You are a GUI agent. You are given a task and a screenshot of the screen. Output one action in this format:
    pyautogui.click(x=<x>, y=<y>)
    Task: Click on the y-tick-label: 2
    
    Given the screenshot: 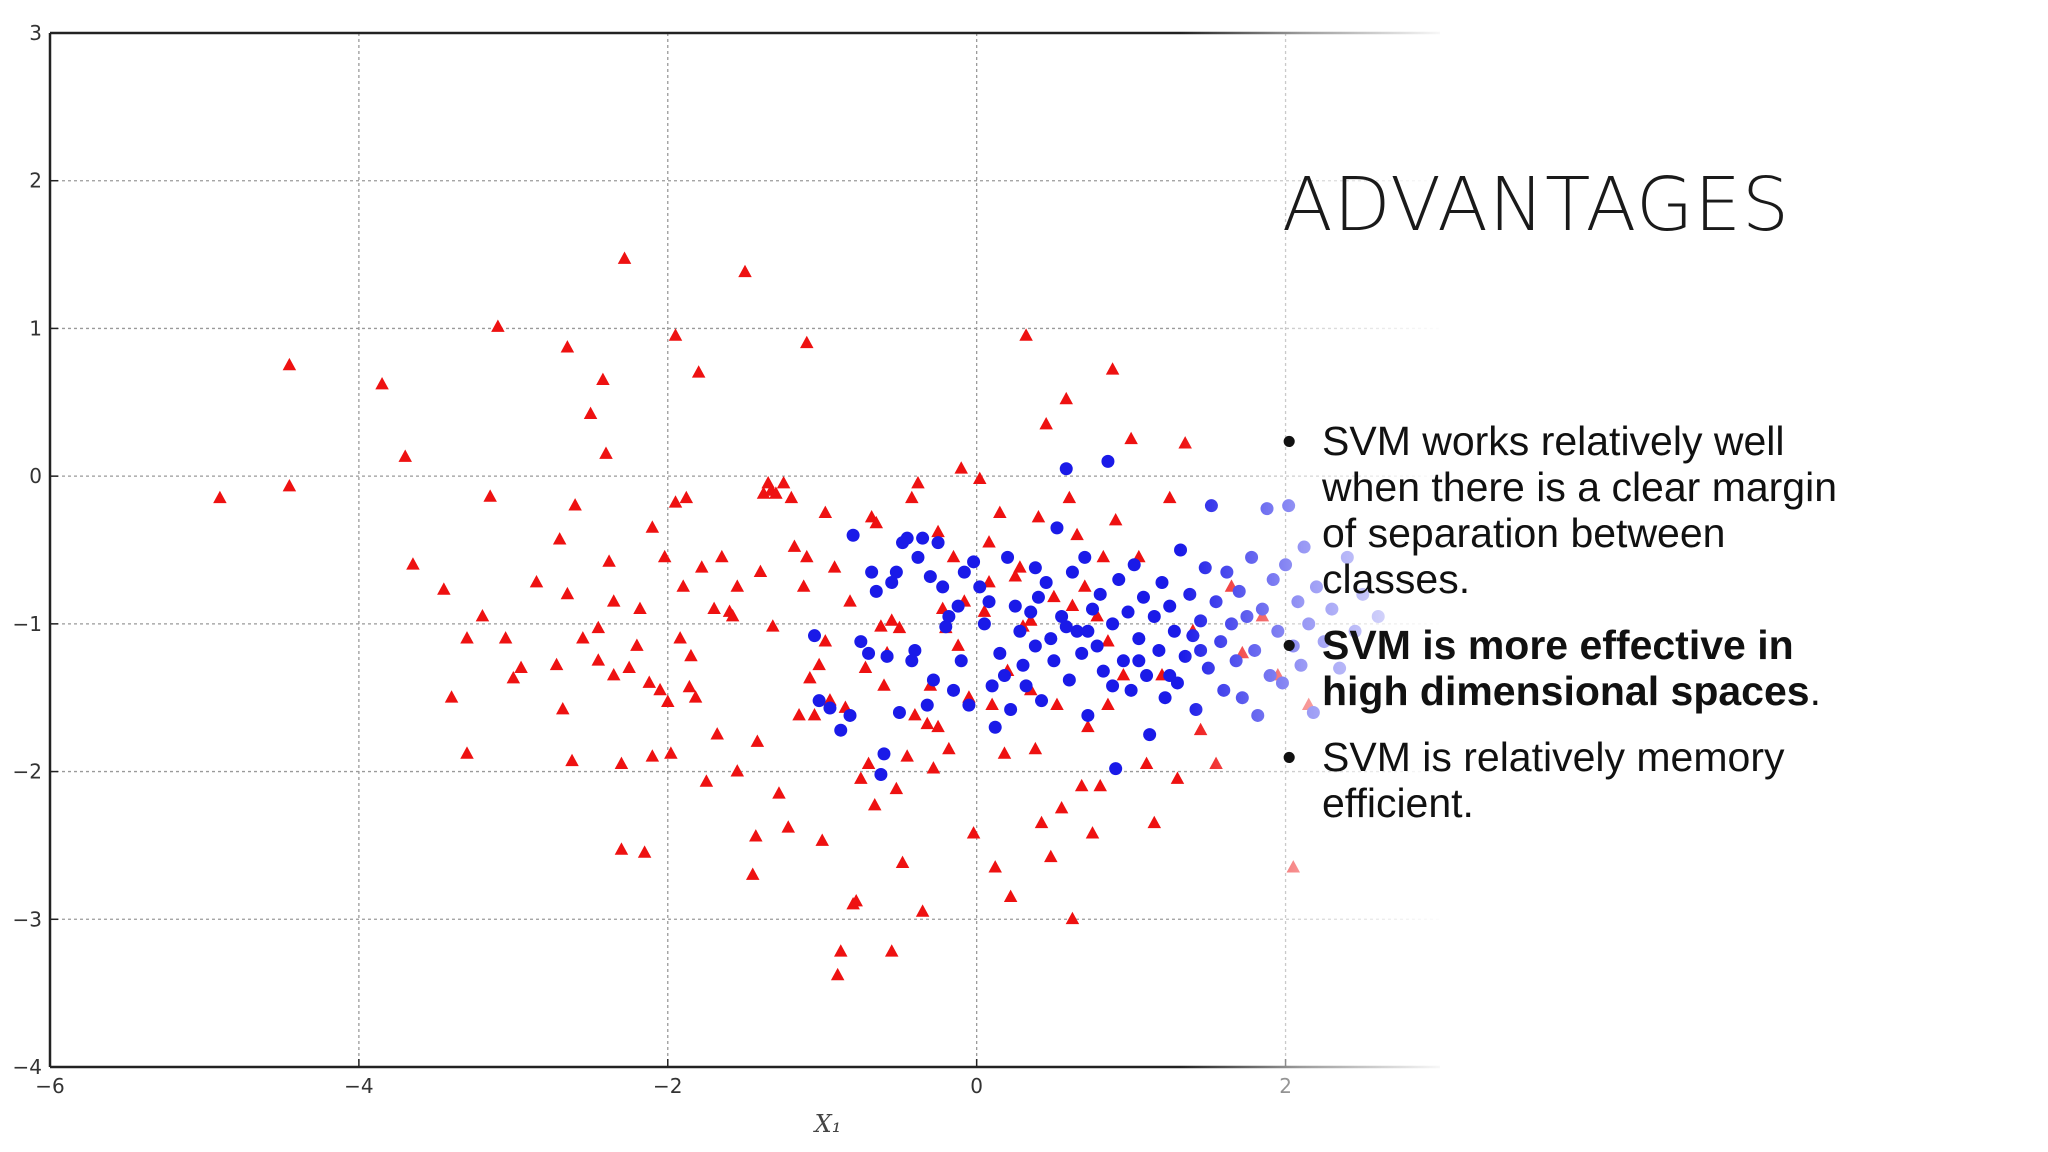 What is the action you would take?
    pyautogui.click(x=35, y=181)
    